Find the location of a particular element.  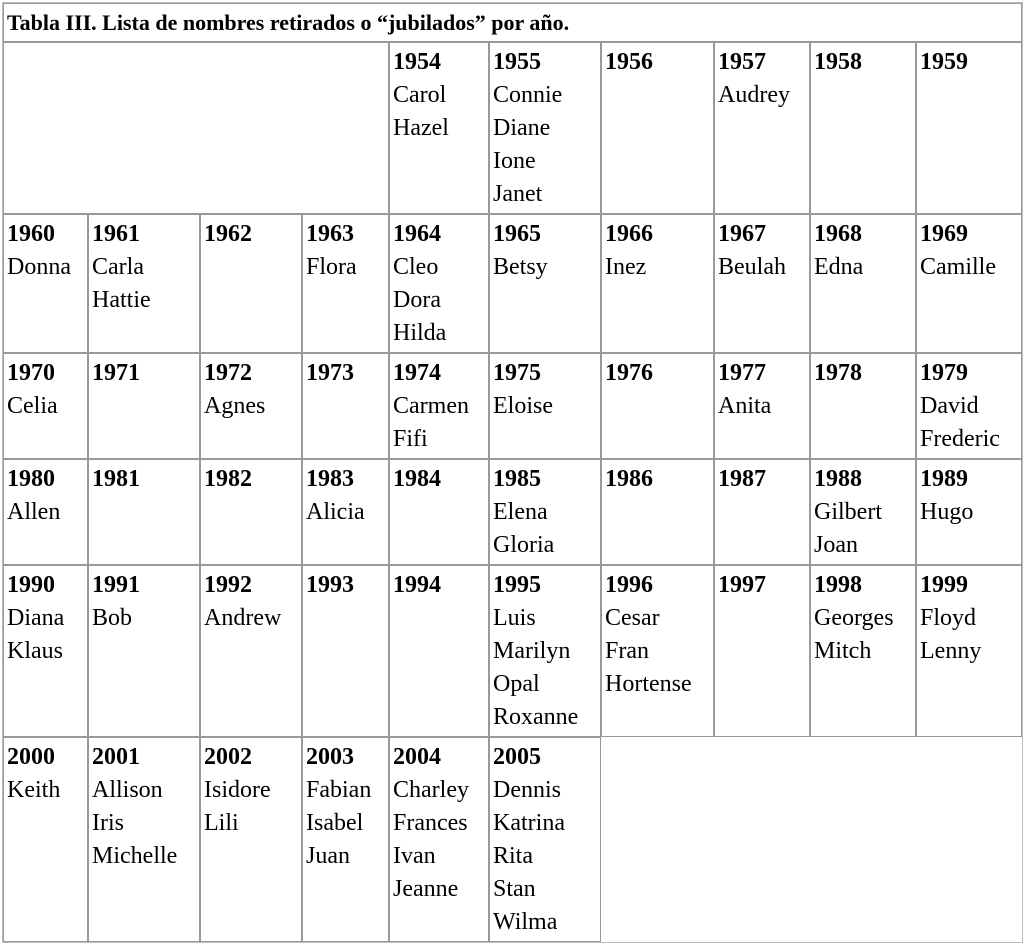

name: Frederic is located at coordinates (960, 439).